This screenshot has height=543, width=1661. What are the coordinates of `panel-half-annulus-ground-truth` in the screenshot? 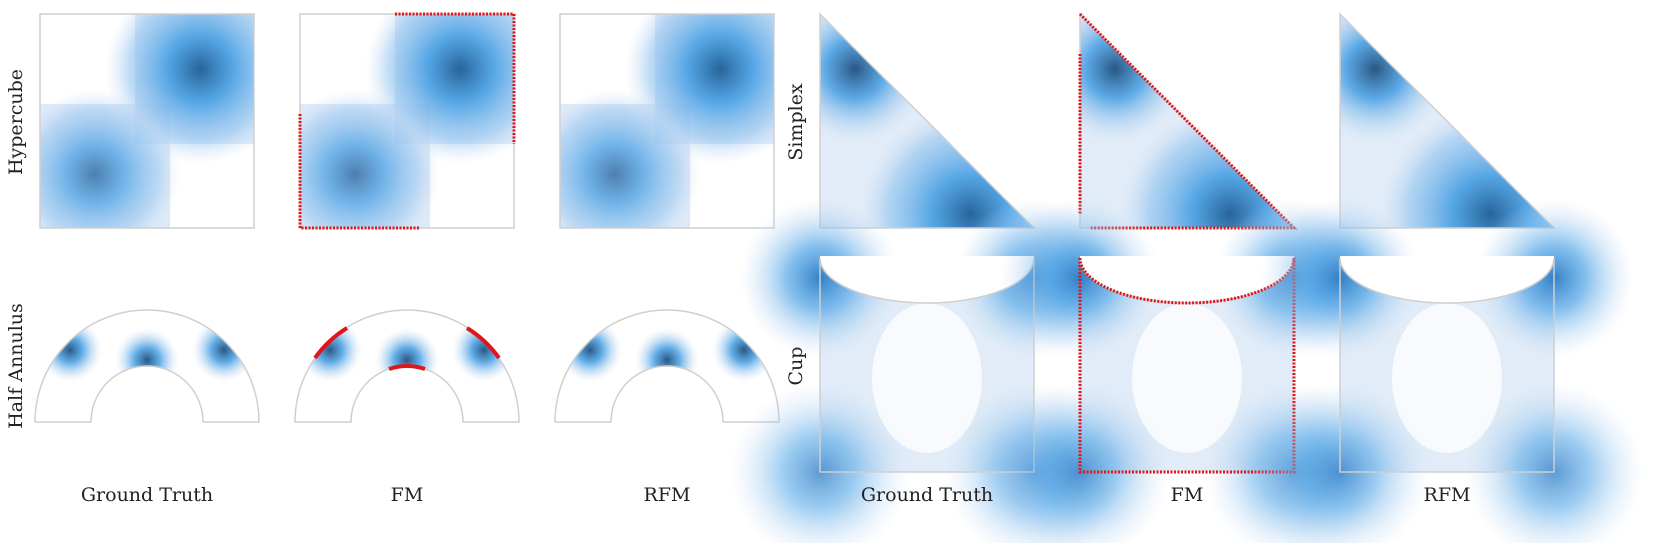 It's located at (147, 366).